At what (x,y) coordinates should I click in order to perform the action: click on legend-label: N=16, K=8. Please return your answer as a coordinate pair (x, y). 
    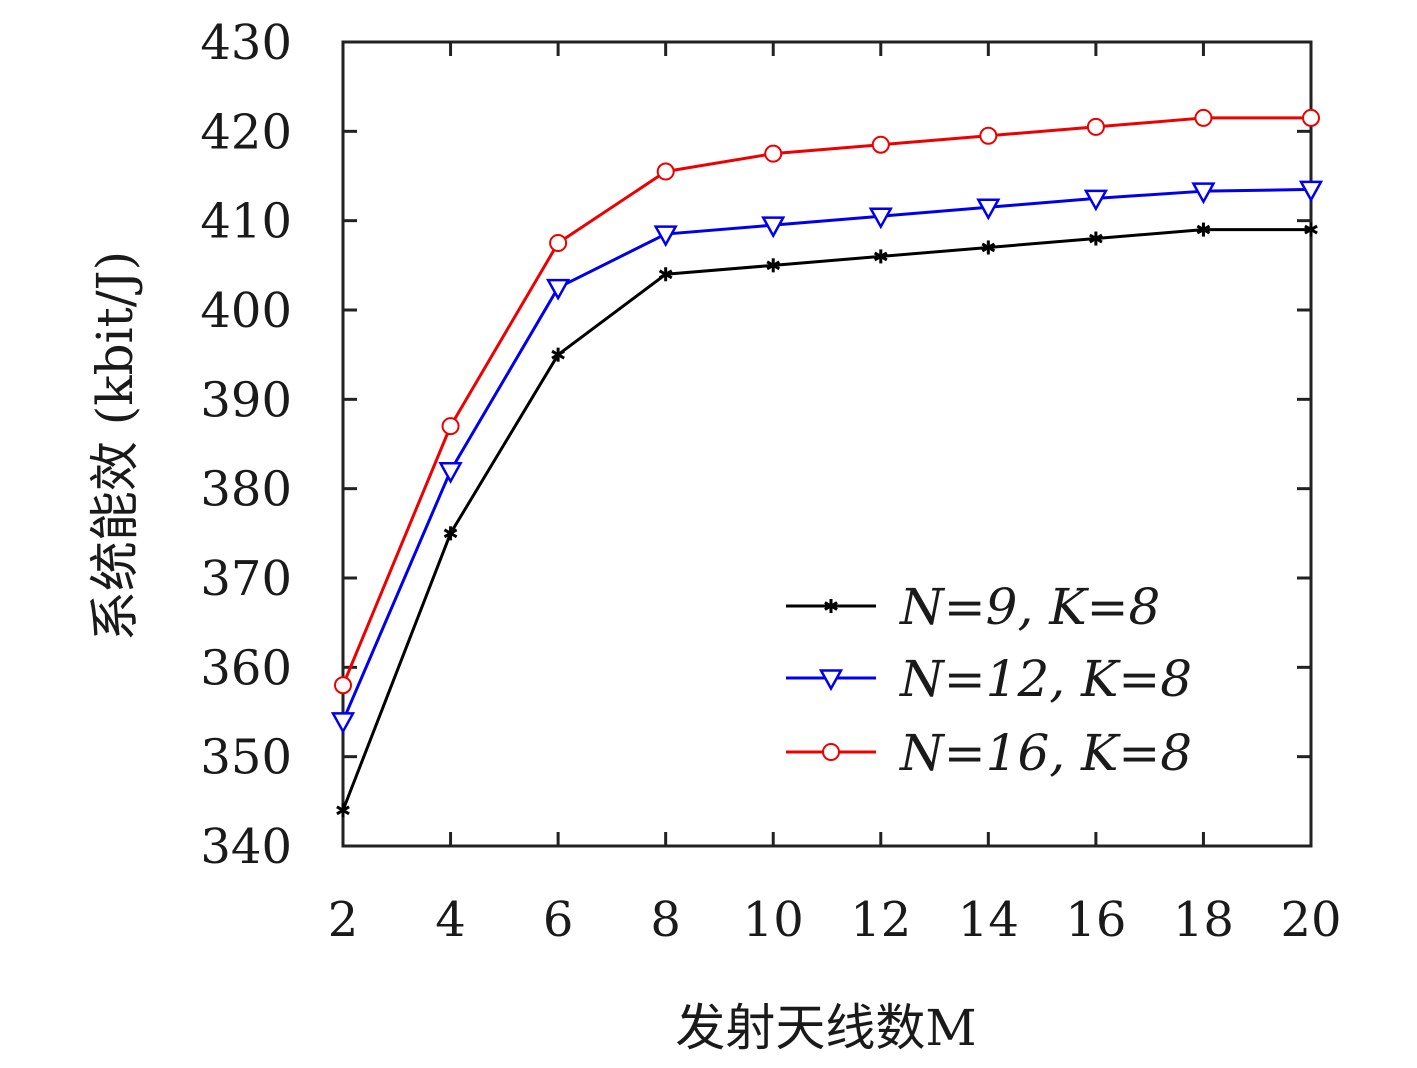
    Looking at the image, I should click on (1045, 753).